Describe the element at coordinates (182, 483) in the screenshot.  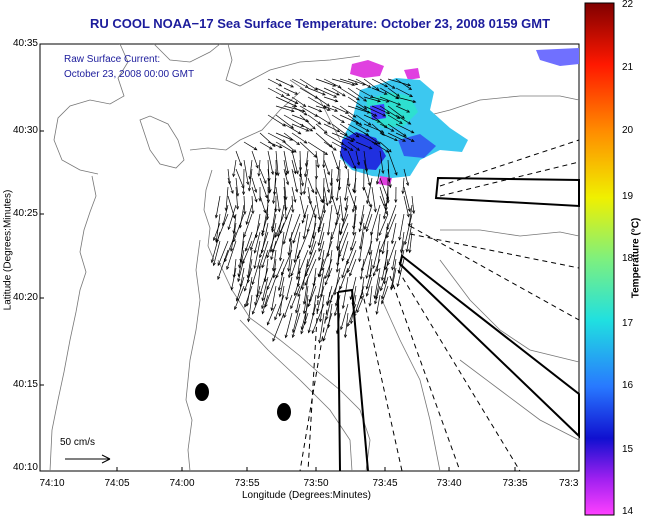
I see `x-tick: 74:00` at that location.